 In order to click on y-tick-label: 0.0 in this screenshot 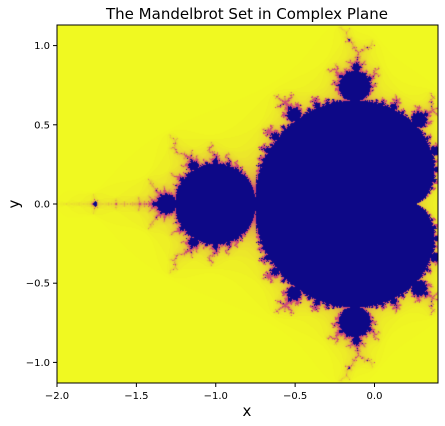, I will do `click(42, 205)`.